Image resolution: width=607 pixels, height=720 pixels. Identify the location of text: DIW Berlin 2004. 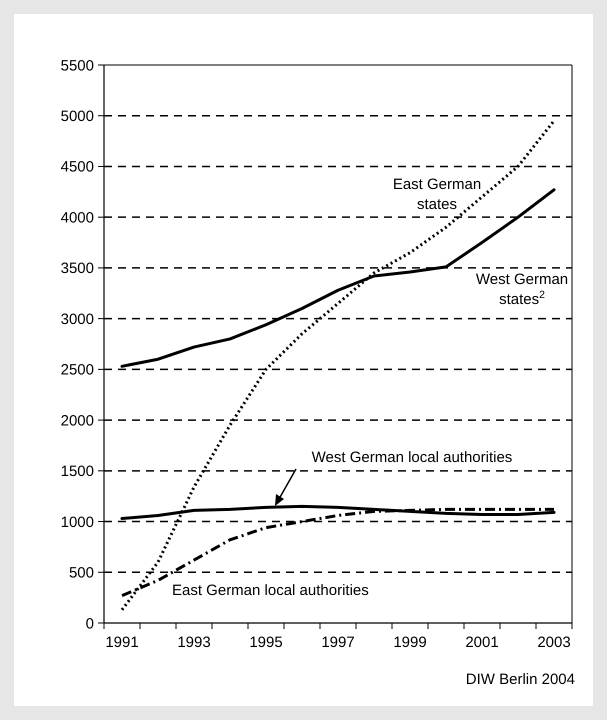
(520, 679).